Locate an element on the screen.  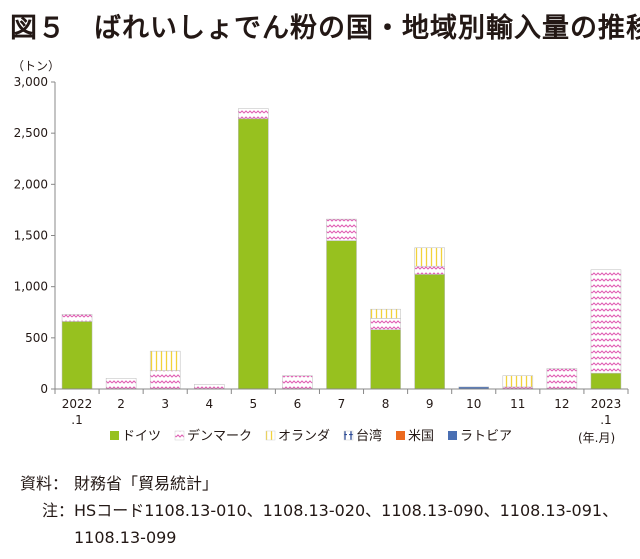
x-tick-label: 7 is located at coordinates (342, 404).